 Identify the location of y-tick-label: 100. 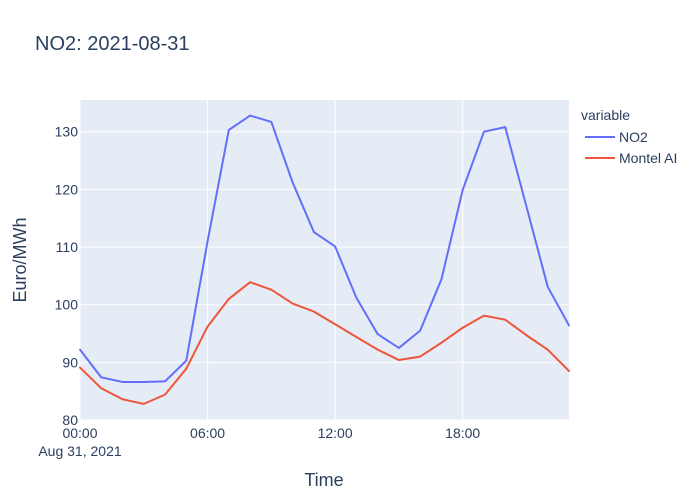
(67, 305).